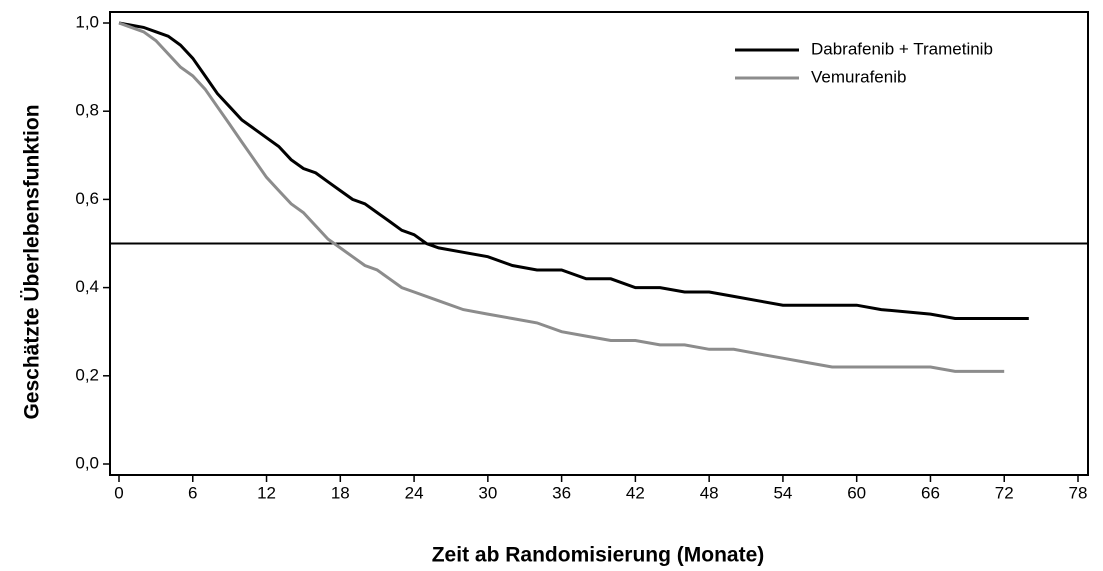 The height and width of the screenshot is (571, 1103). Describe the element at coordinates (87, 198) in the screenshot. I see `y-tick-label: 0,6` at that location.